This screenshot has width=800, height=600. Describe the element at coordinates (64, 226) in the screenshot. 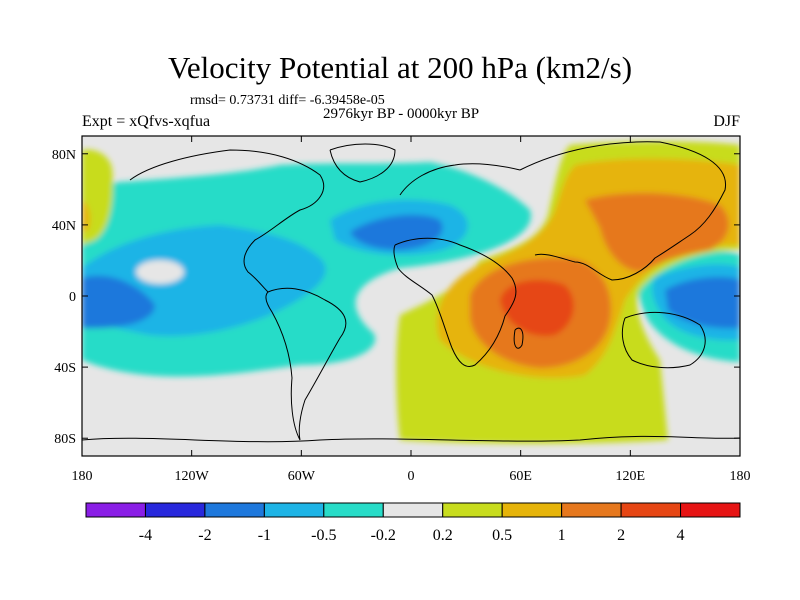

I see `lat-label: 40N` at that location.